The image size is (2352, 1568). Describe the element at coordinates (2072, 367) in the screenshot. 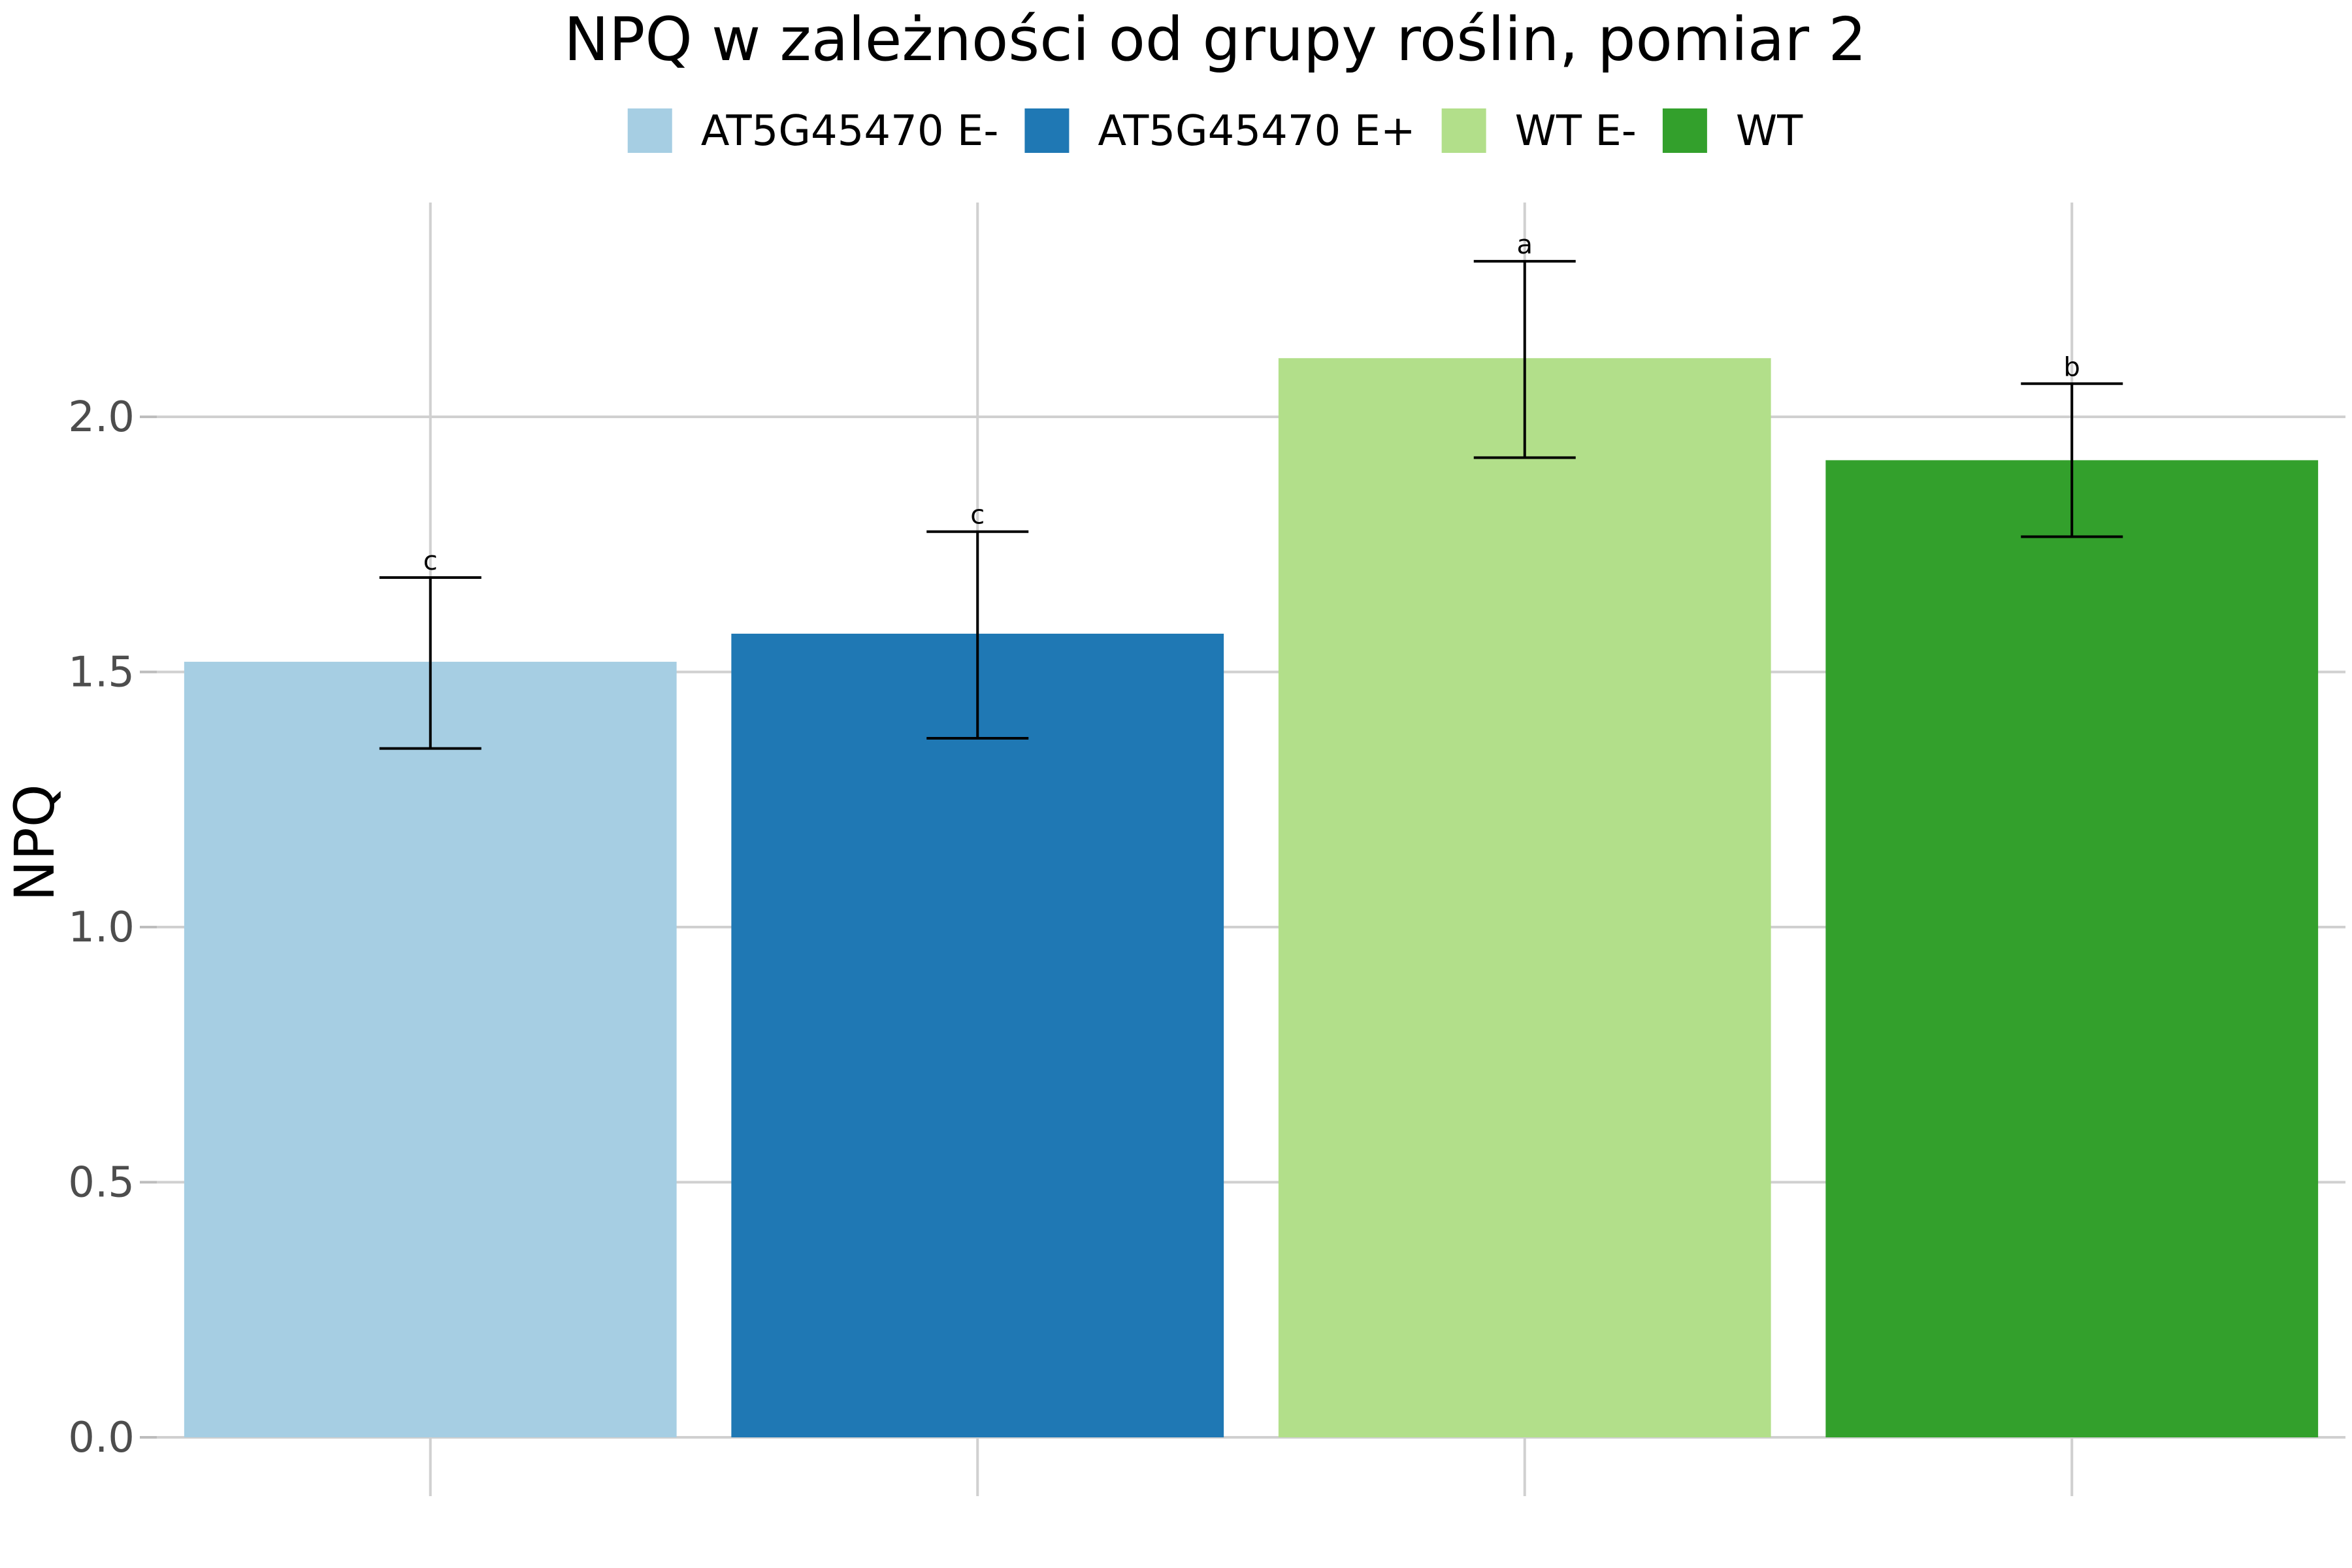

I see `significance-label-3: b` at that location.